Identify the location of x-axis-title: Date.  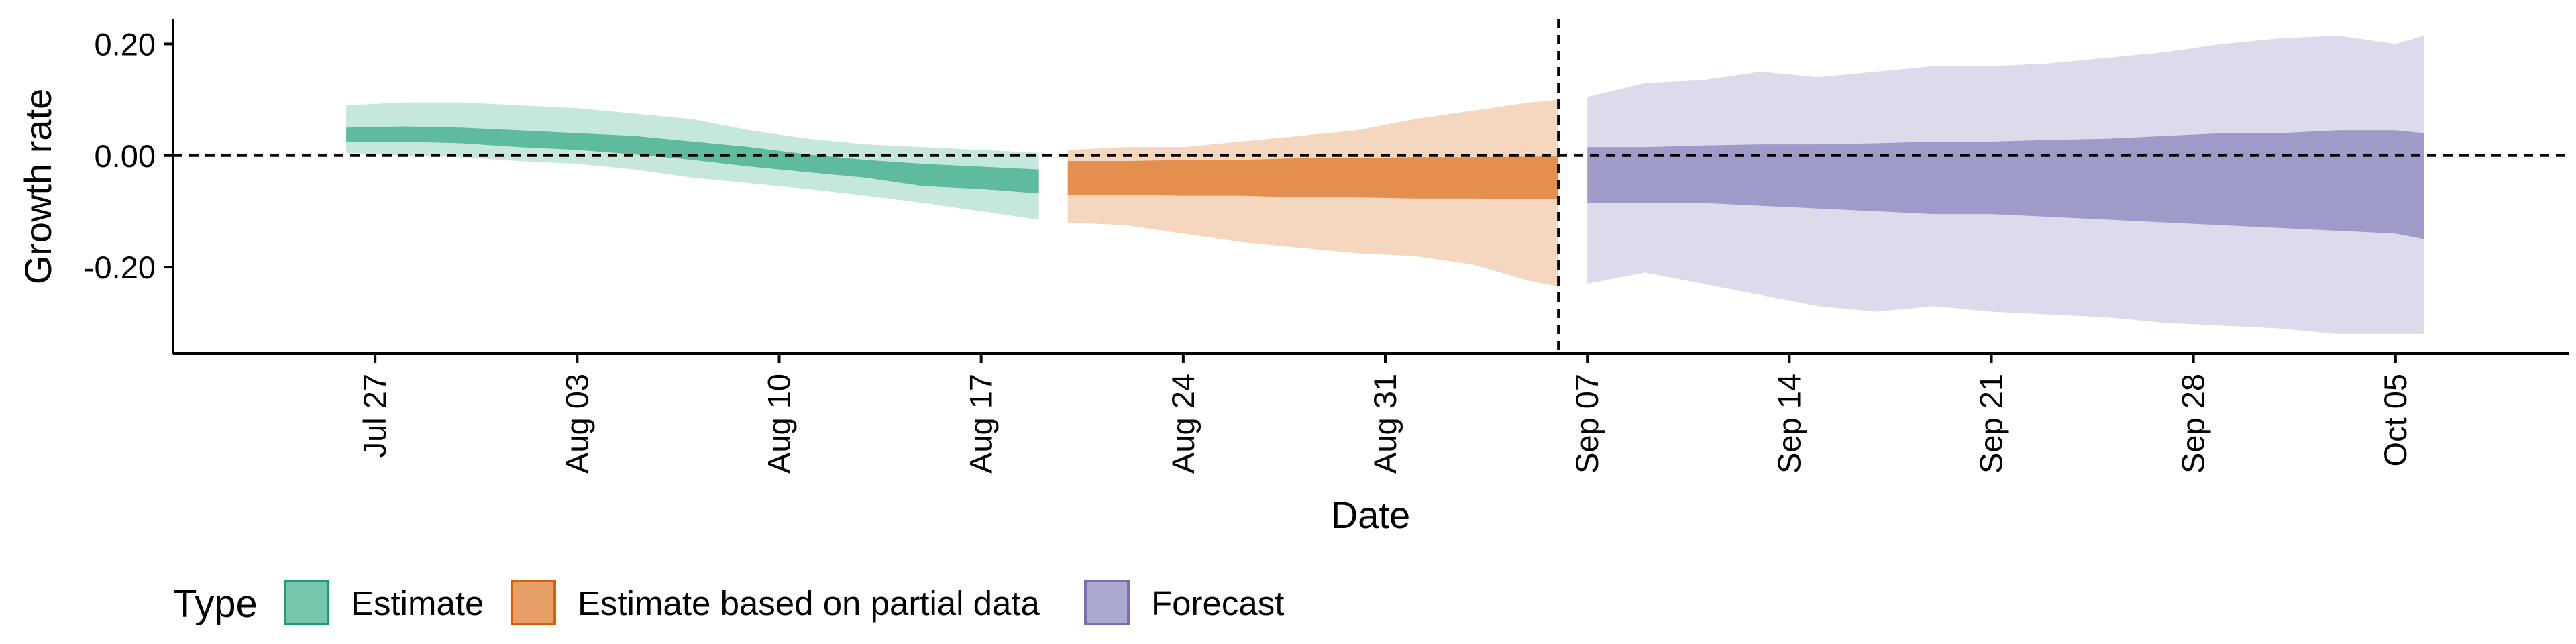
(1370, 515).